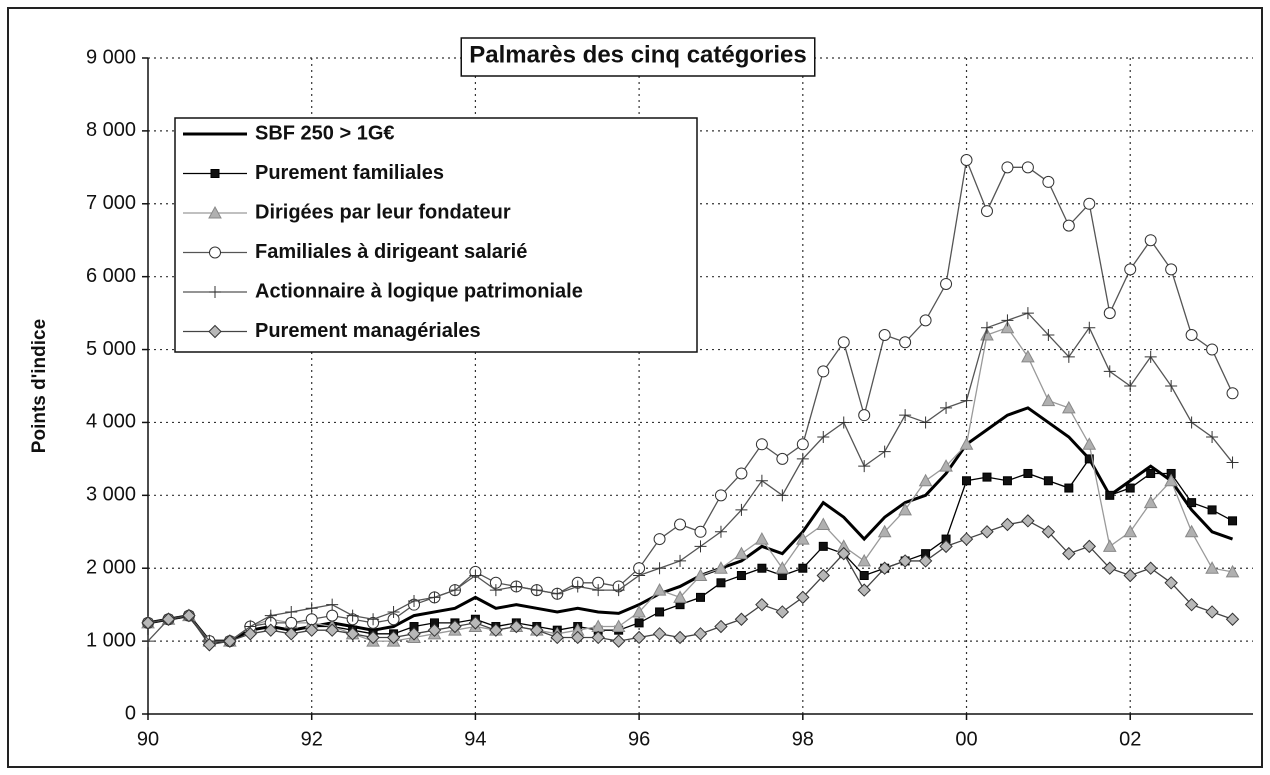  What do you see at coordinates (111, 130) in the screenshot?
I see `y-tick-label: 8 000` at bounding box center [111, 130].